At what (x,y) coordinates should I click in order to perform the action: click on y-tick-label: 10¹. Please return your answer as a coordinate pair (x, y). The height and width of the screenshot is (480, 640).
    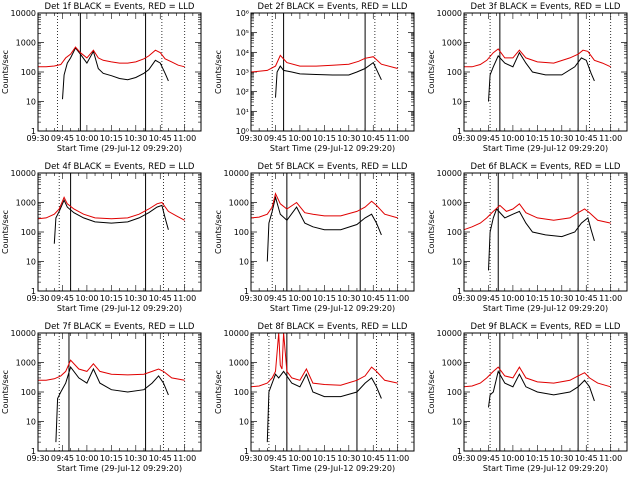
    Looking at the image, I should click on (242, 111).